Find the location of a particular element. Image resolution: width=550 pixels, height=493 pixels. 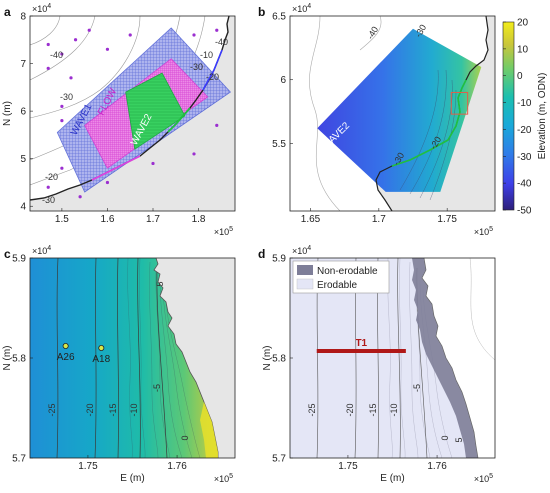

transect-t1-label: T1 is located at coordinates (361, 343).